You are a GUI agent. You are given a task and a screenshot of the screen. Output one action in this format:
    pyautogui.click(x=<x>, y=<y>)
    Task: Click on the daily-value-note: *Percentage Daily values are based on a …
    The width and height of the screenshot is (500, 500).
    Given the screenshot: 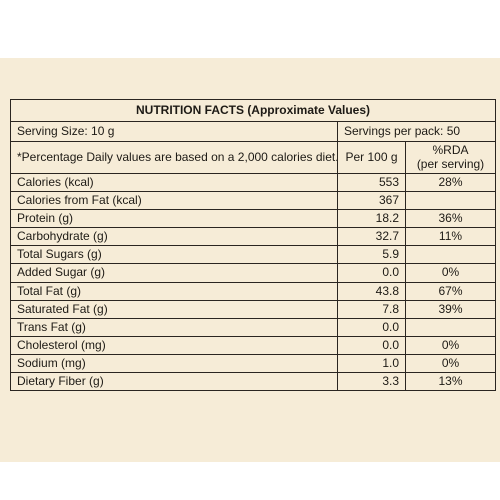 What is the action you would take?
    pyautogui.click(x=174, y=157)
    